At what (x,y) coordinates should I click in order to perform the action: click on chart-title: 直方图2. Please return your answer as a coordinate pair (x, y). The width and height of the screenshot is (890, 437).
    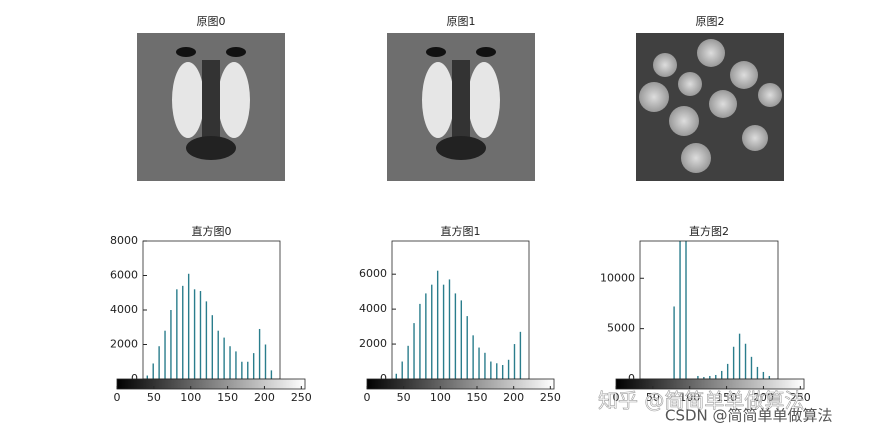
    Looking at the image, I should click on (709, 231).